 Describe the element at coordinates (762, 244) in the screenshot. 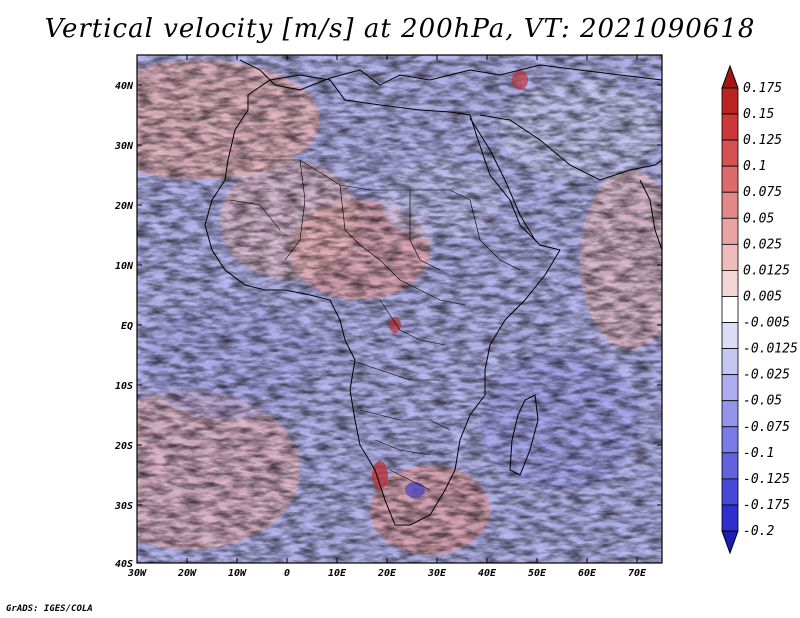

I see `colorbar-label: 0.025` at that location.